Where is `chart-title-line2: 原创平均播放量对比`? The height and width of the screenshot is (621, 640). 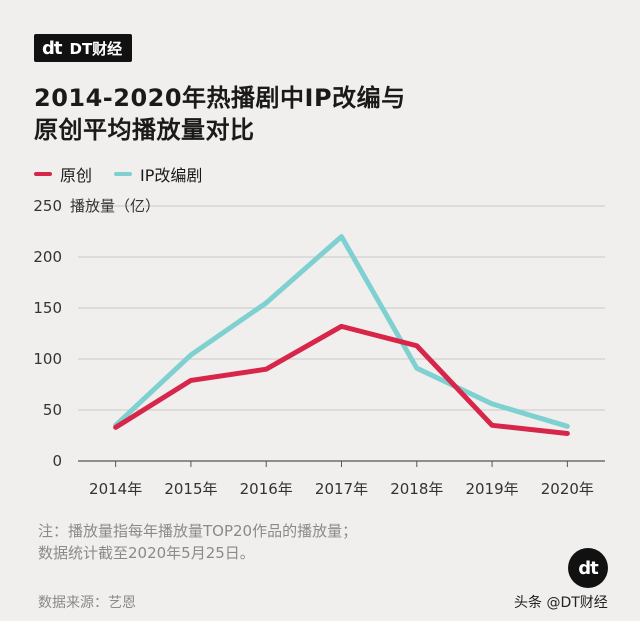
chart-title-line2: 原创平均播放量对比 is located at coordinates (144, 130).